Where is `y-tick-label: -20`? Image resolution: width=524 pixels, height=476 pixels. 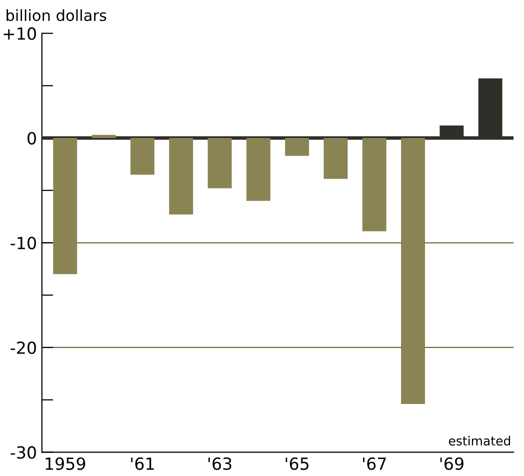 y-tick-label: -20 is located at coordinates (23, 347).